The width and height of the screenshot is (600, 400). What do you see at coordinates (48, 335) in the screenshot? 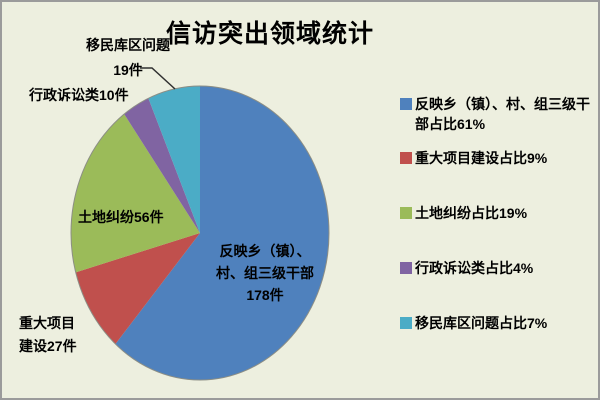
I see `slice-label-project: 重大项目 建设27件` at bounding box center [48, 335].